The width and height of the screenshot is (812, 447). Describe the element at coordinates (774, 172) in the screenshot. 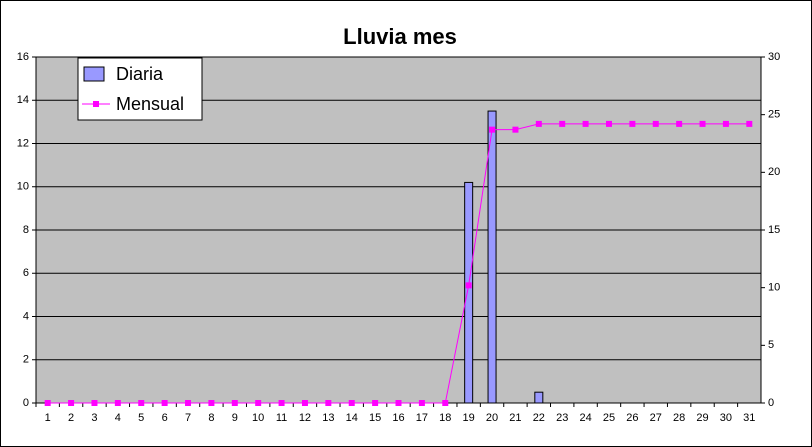

I see `y2-tick-label: 20` at that location.